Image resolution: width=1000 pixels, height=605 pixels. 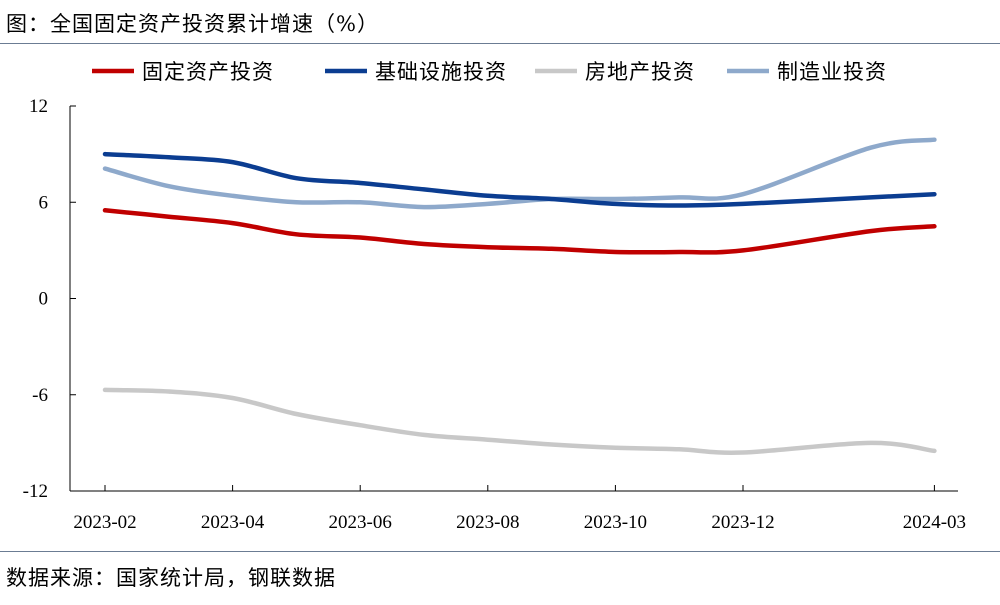 What do you see at coordinates (171, 578) in the screenshot?
I see `source-note: 数据来源：国家统计局，钢联数据` at bounding box center [171, 578].